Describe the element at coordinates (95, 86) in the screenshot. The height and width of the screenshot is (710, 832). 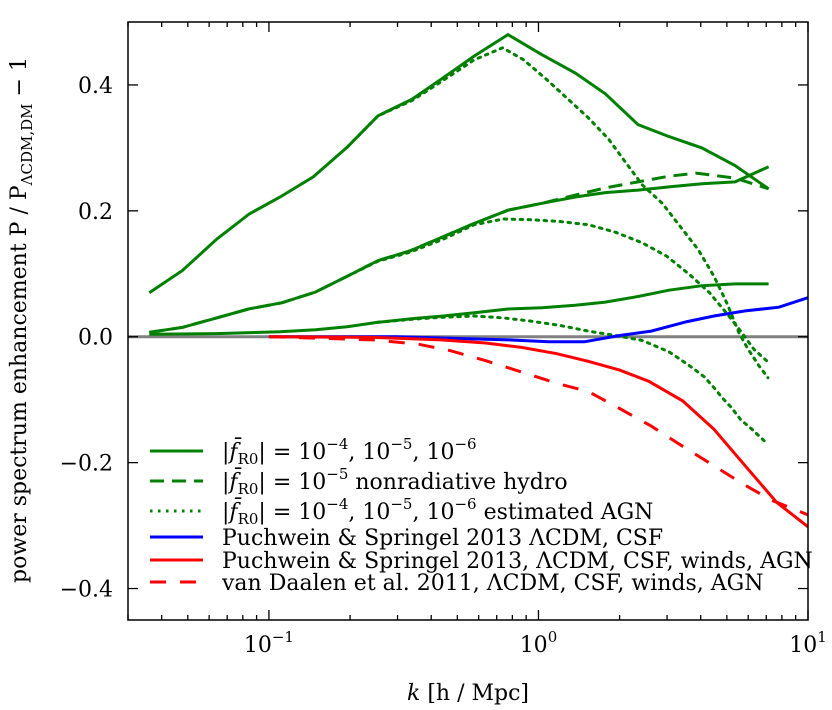
I see `y-tick-label: 0.4` at that location.